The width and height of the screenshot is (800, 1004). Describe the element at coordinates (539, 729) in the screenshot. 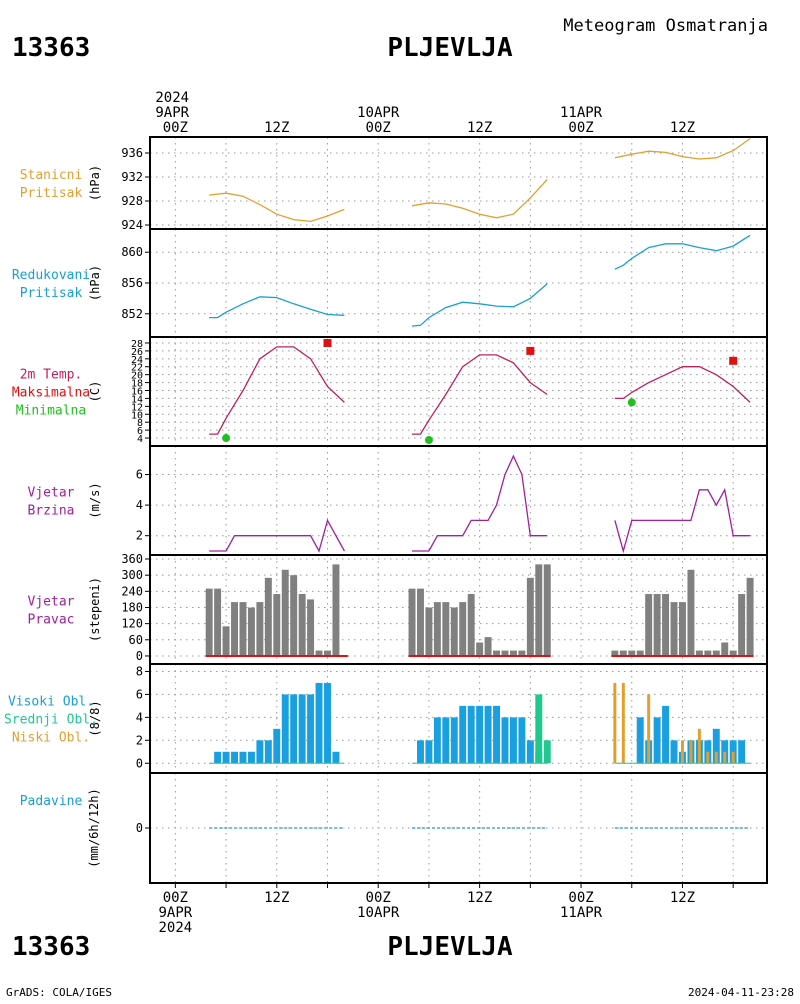

I see `cloud-bar-mid` at that location.